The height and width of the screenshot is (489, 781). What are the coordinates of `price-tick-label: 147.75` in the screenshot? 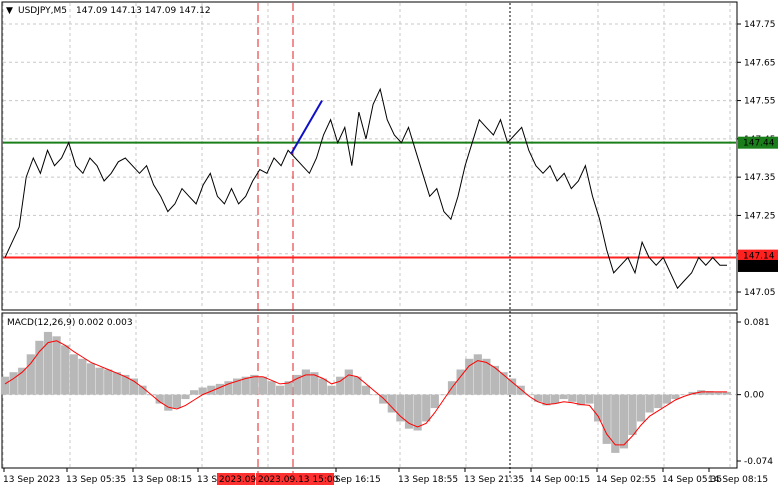 It's located at (760, 25).